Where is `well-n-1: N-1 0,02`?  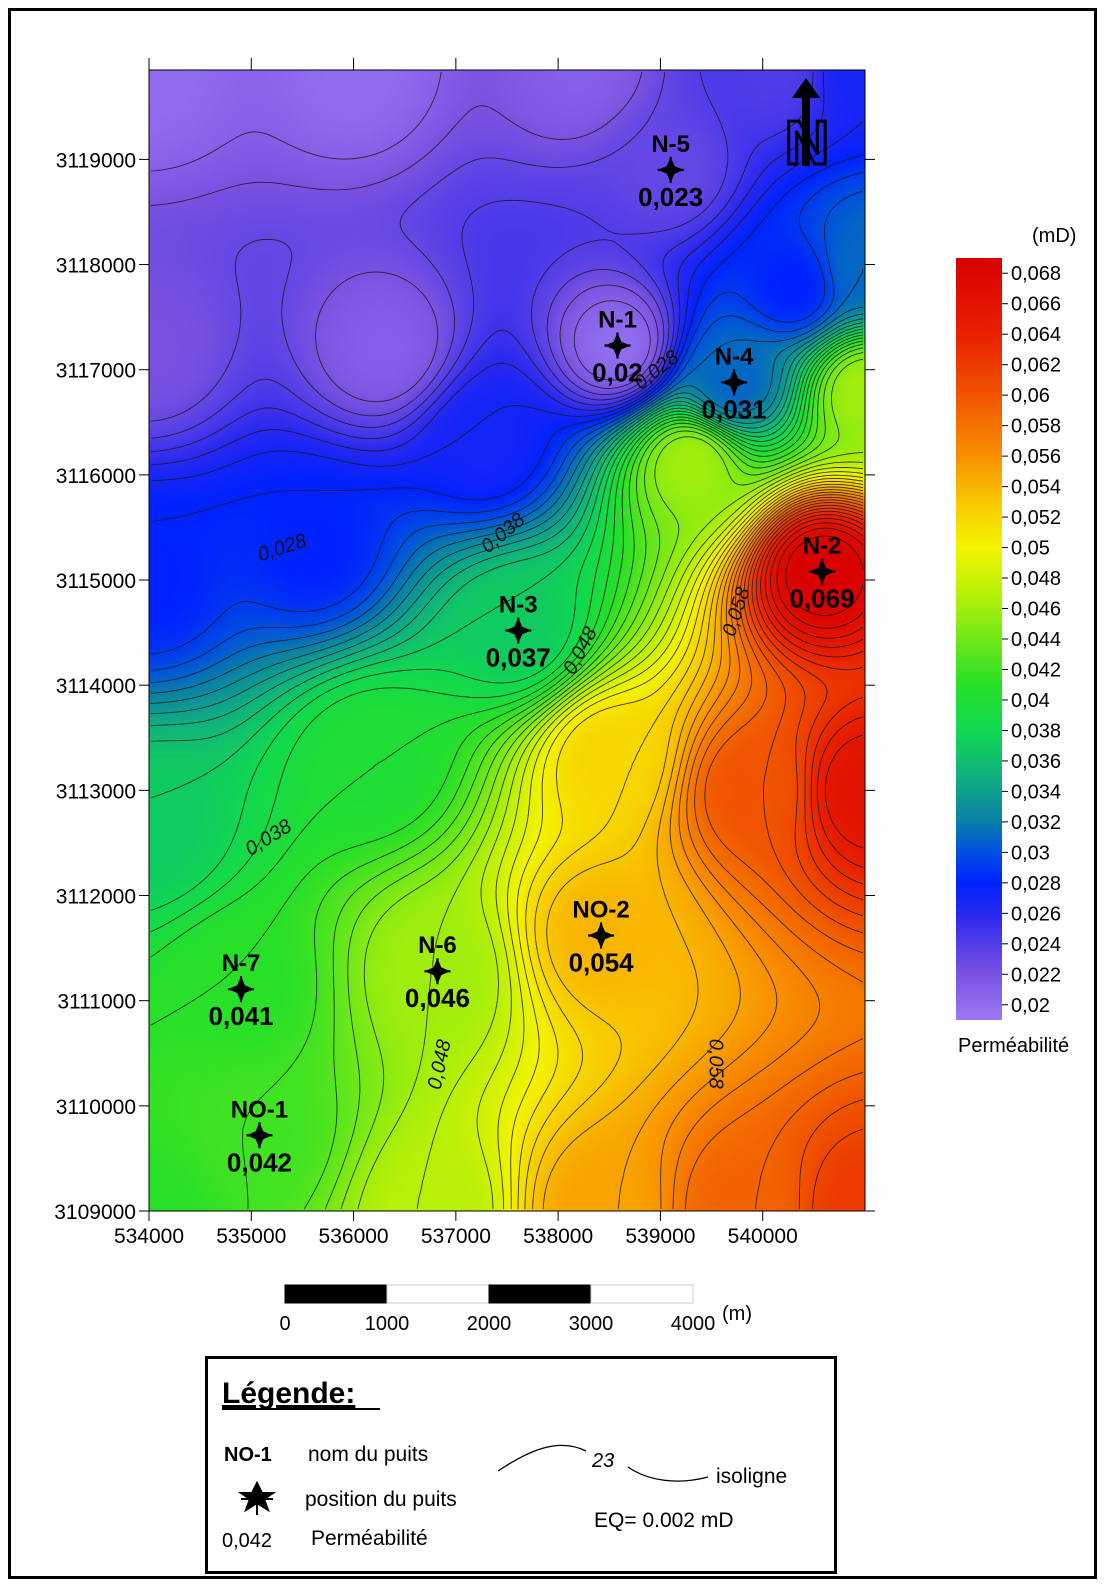 well-n-1: N-1 0,02 is located at coordinates (617, 347).